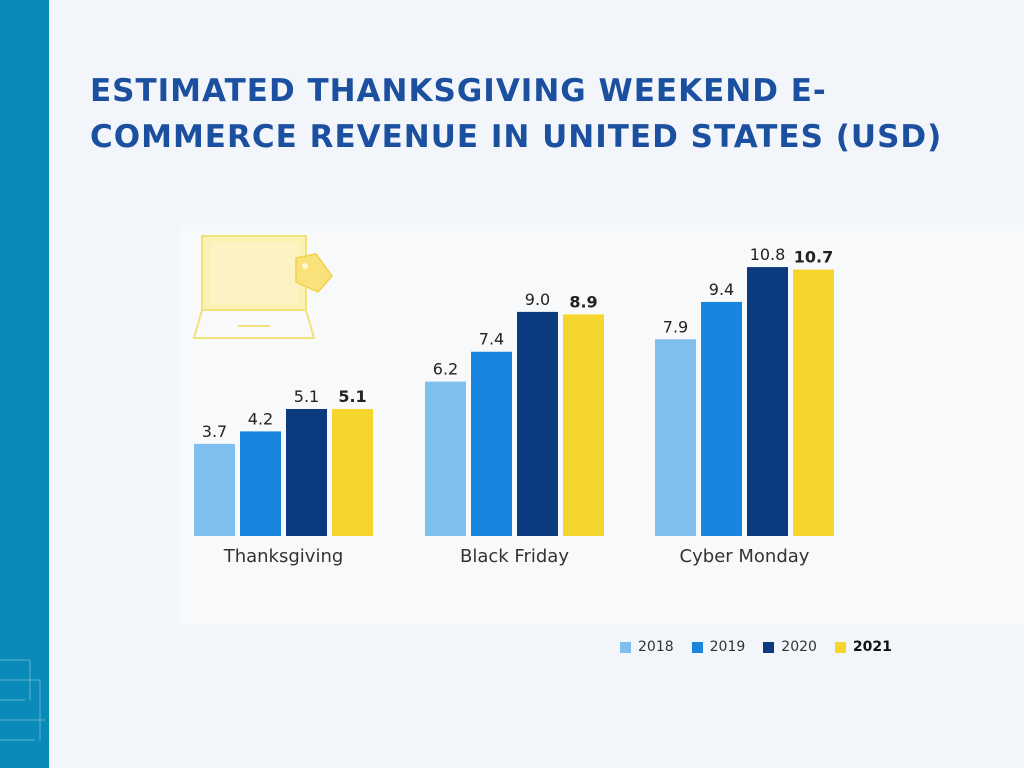 The width and height of the screenshot is (1024, 768). I want to click on bar-2019-cyber-monday, so click(721, 418).